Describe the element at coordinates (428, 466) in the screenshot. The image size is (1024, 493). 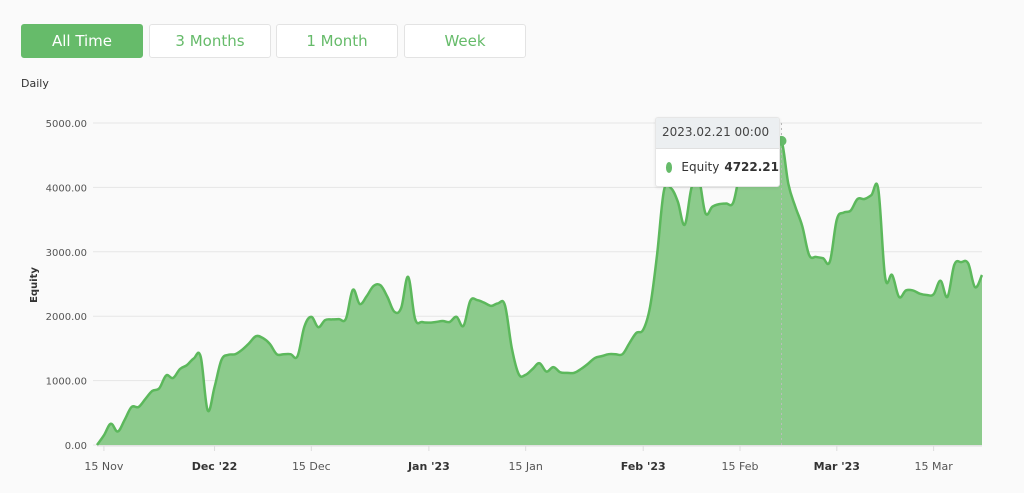
I see `x-tick-label: Jan '23` at that location.